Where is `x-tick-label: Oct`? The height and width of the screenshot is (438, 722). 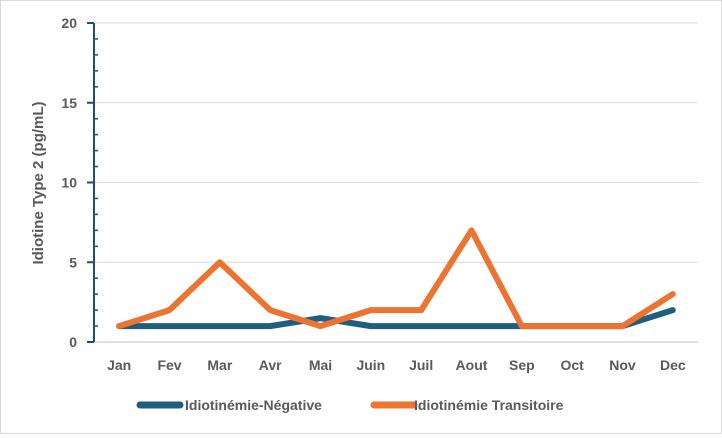
x-tick-label: Oct is located at coordinates (572, 365).